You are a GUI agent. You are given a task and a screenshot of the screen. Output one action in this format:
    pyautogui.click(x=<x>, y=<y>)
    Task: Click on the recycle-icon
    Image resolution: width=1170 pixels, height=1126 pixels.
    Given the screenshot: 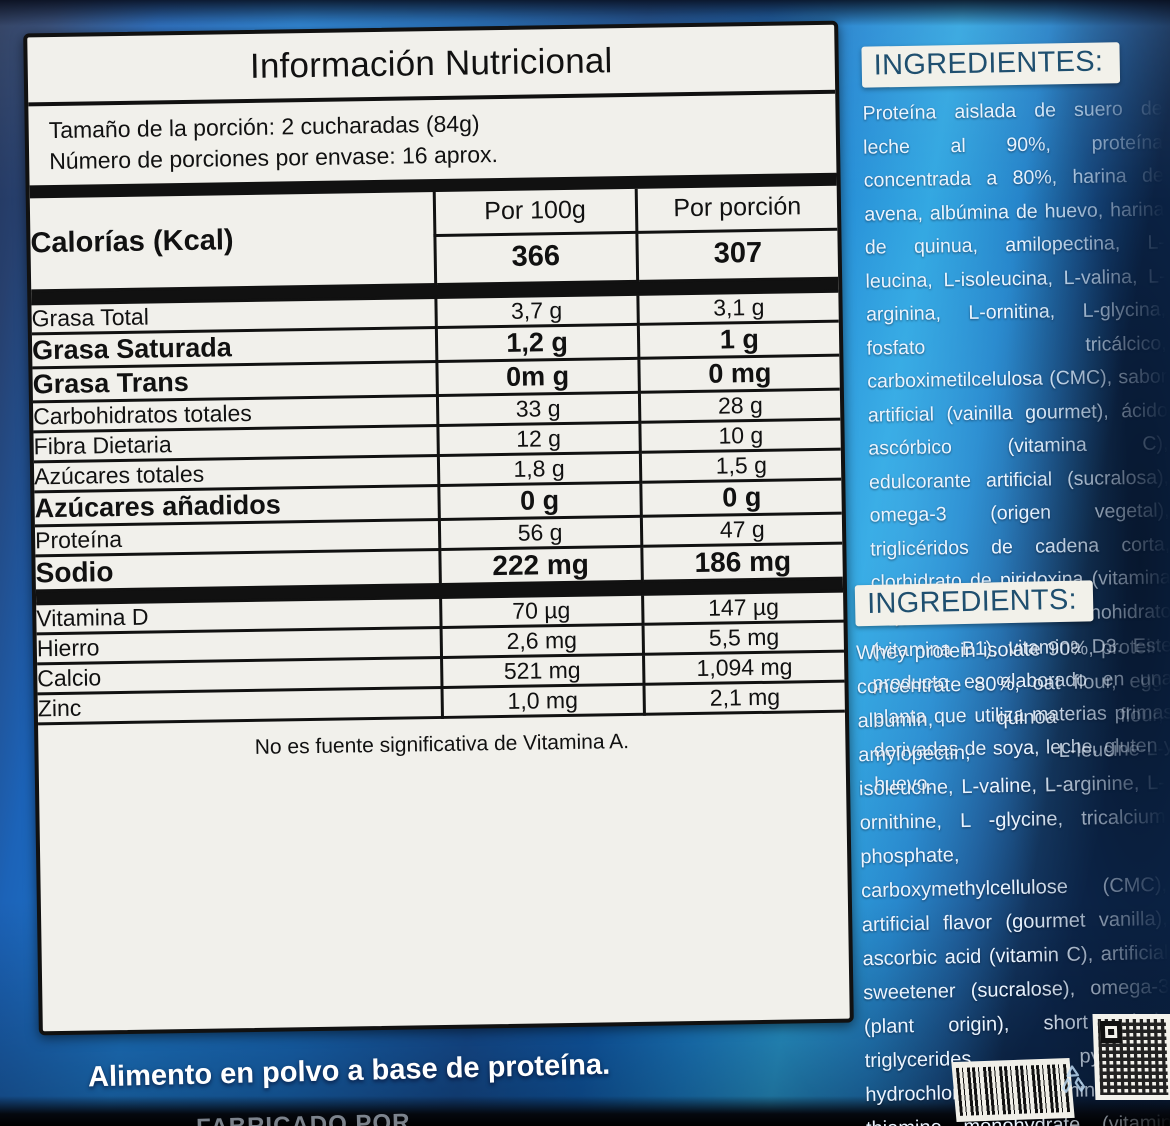 What is the action you would take?
    pyautogui.click(x=1073, y=1079)
    